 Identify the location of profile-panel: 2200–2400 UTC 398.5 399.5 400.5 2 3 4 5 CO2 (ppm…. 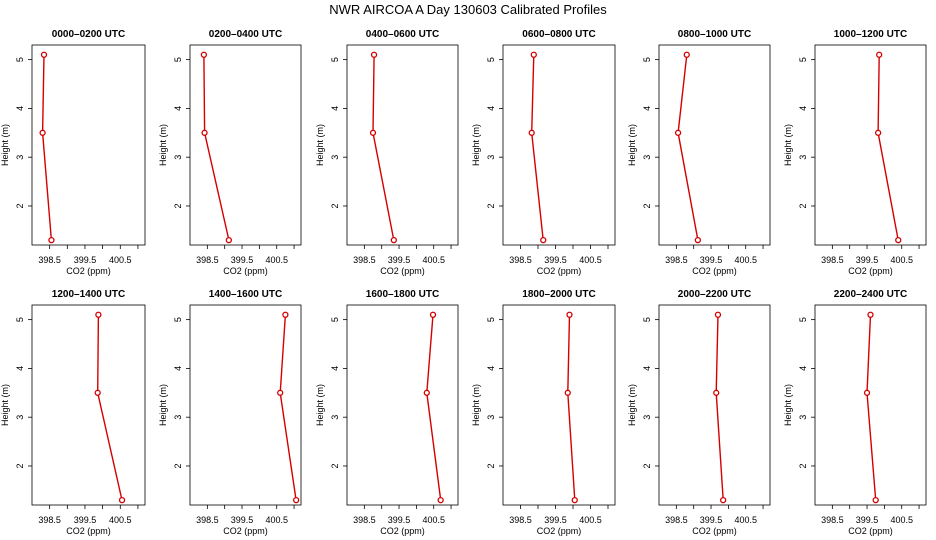
(855, 412).